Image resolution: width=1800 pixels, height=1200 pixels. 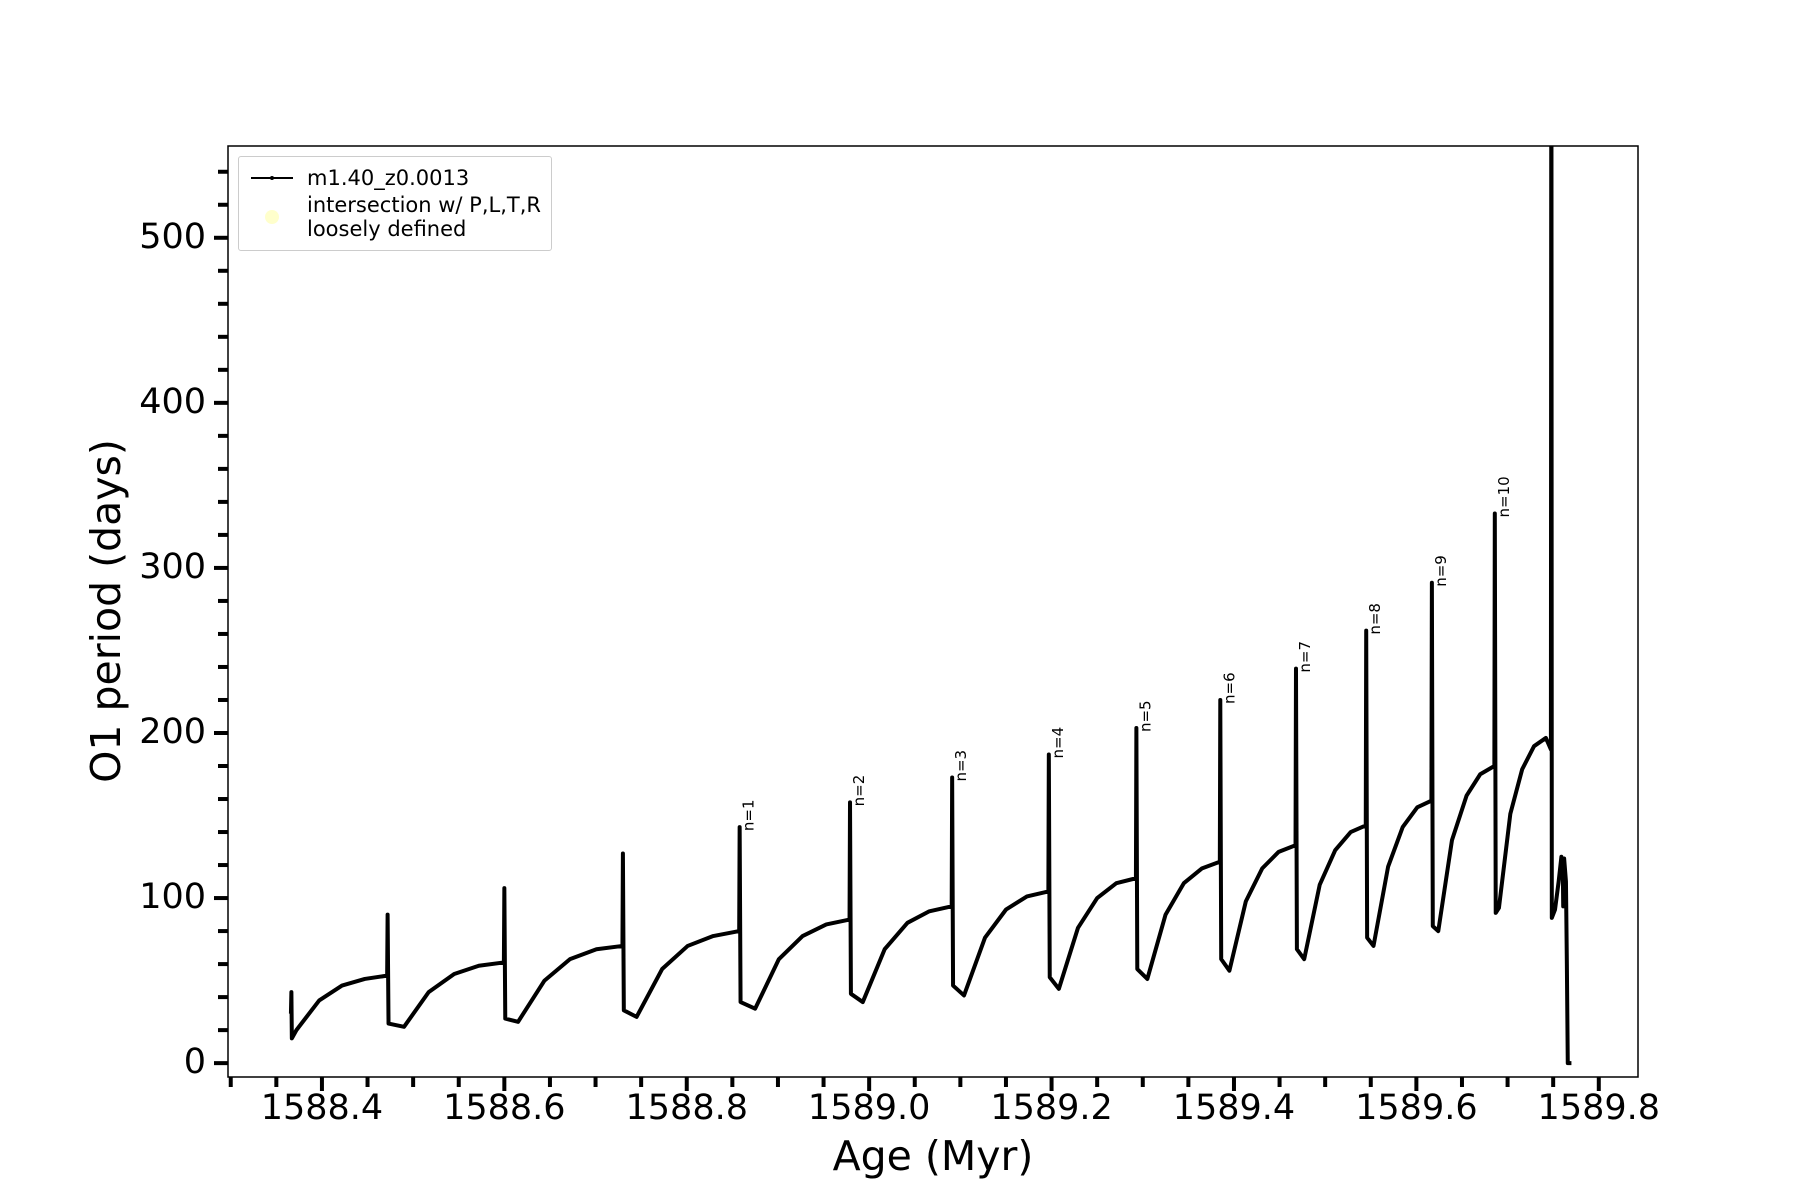 What do you see at coordinates (388, 178) in the screenshot?
I see `legend-label: m1.40_z0.0013` at bounding box center [388, 178].